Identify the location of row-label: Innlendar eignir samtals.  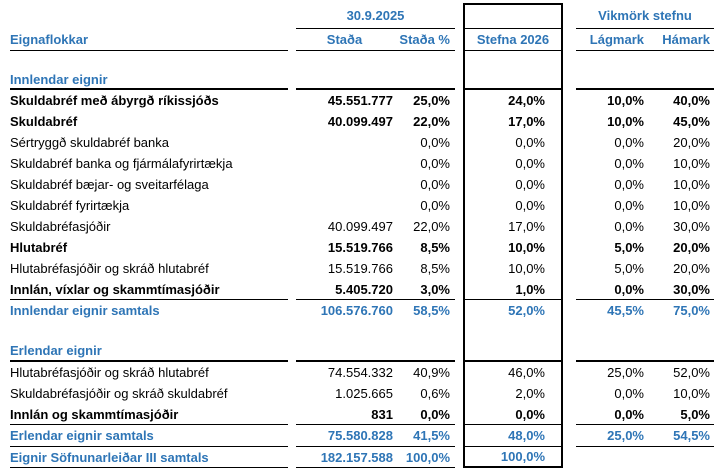
(85, 310).